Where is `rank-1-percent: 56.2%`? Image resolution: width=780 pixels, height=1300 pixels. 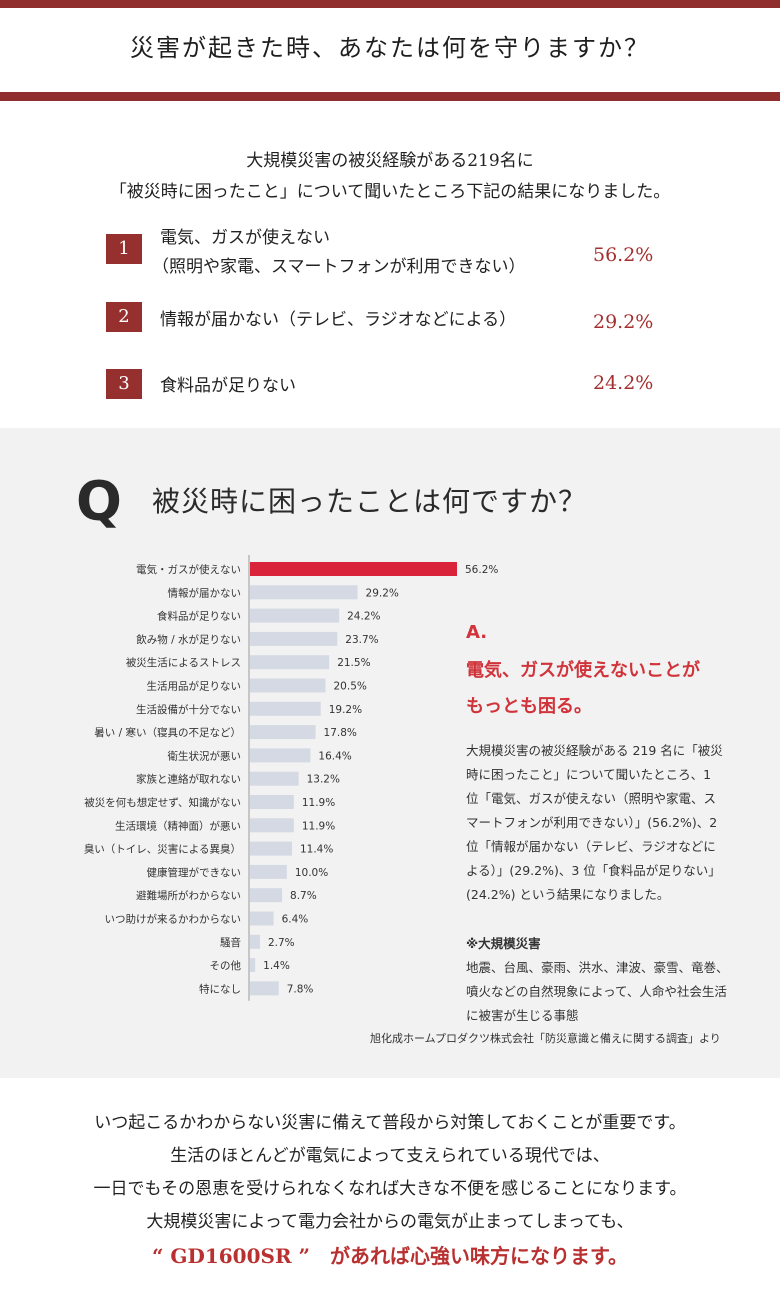
rank-1-percent: 56.2% is located at coordinates (623, 255).